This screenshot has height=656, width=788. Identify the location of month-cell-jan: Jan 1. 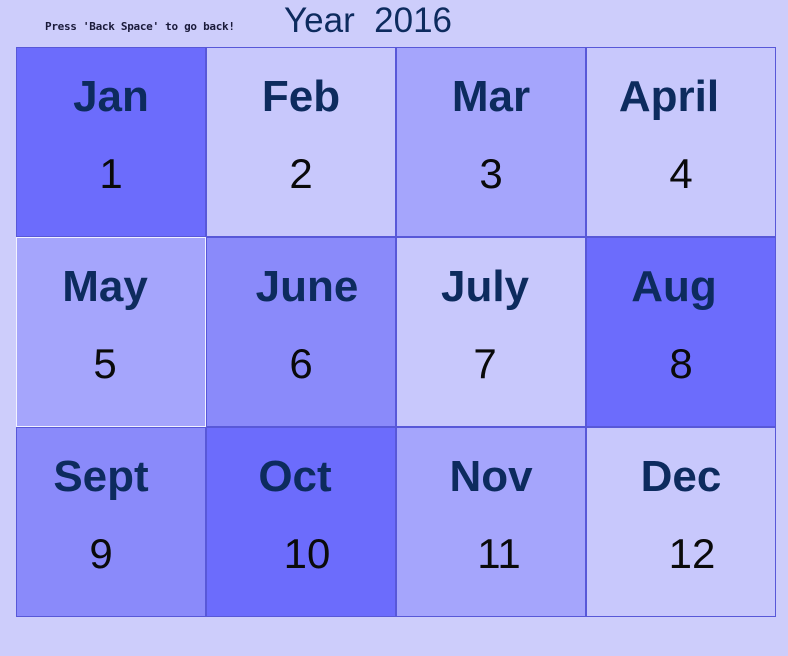
(111, 142).